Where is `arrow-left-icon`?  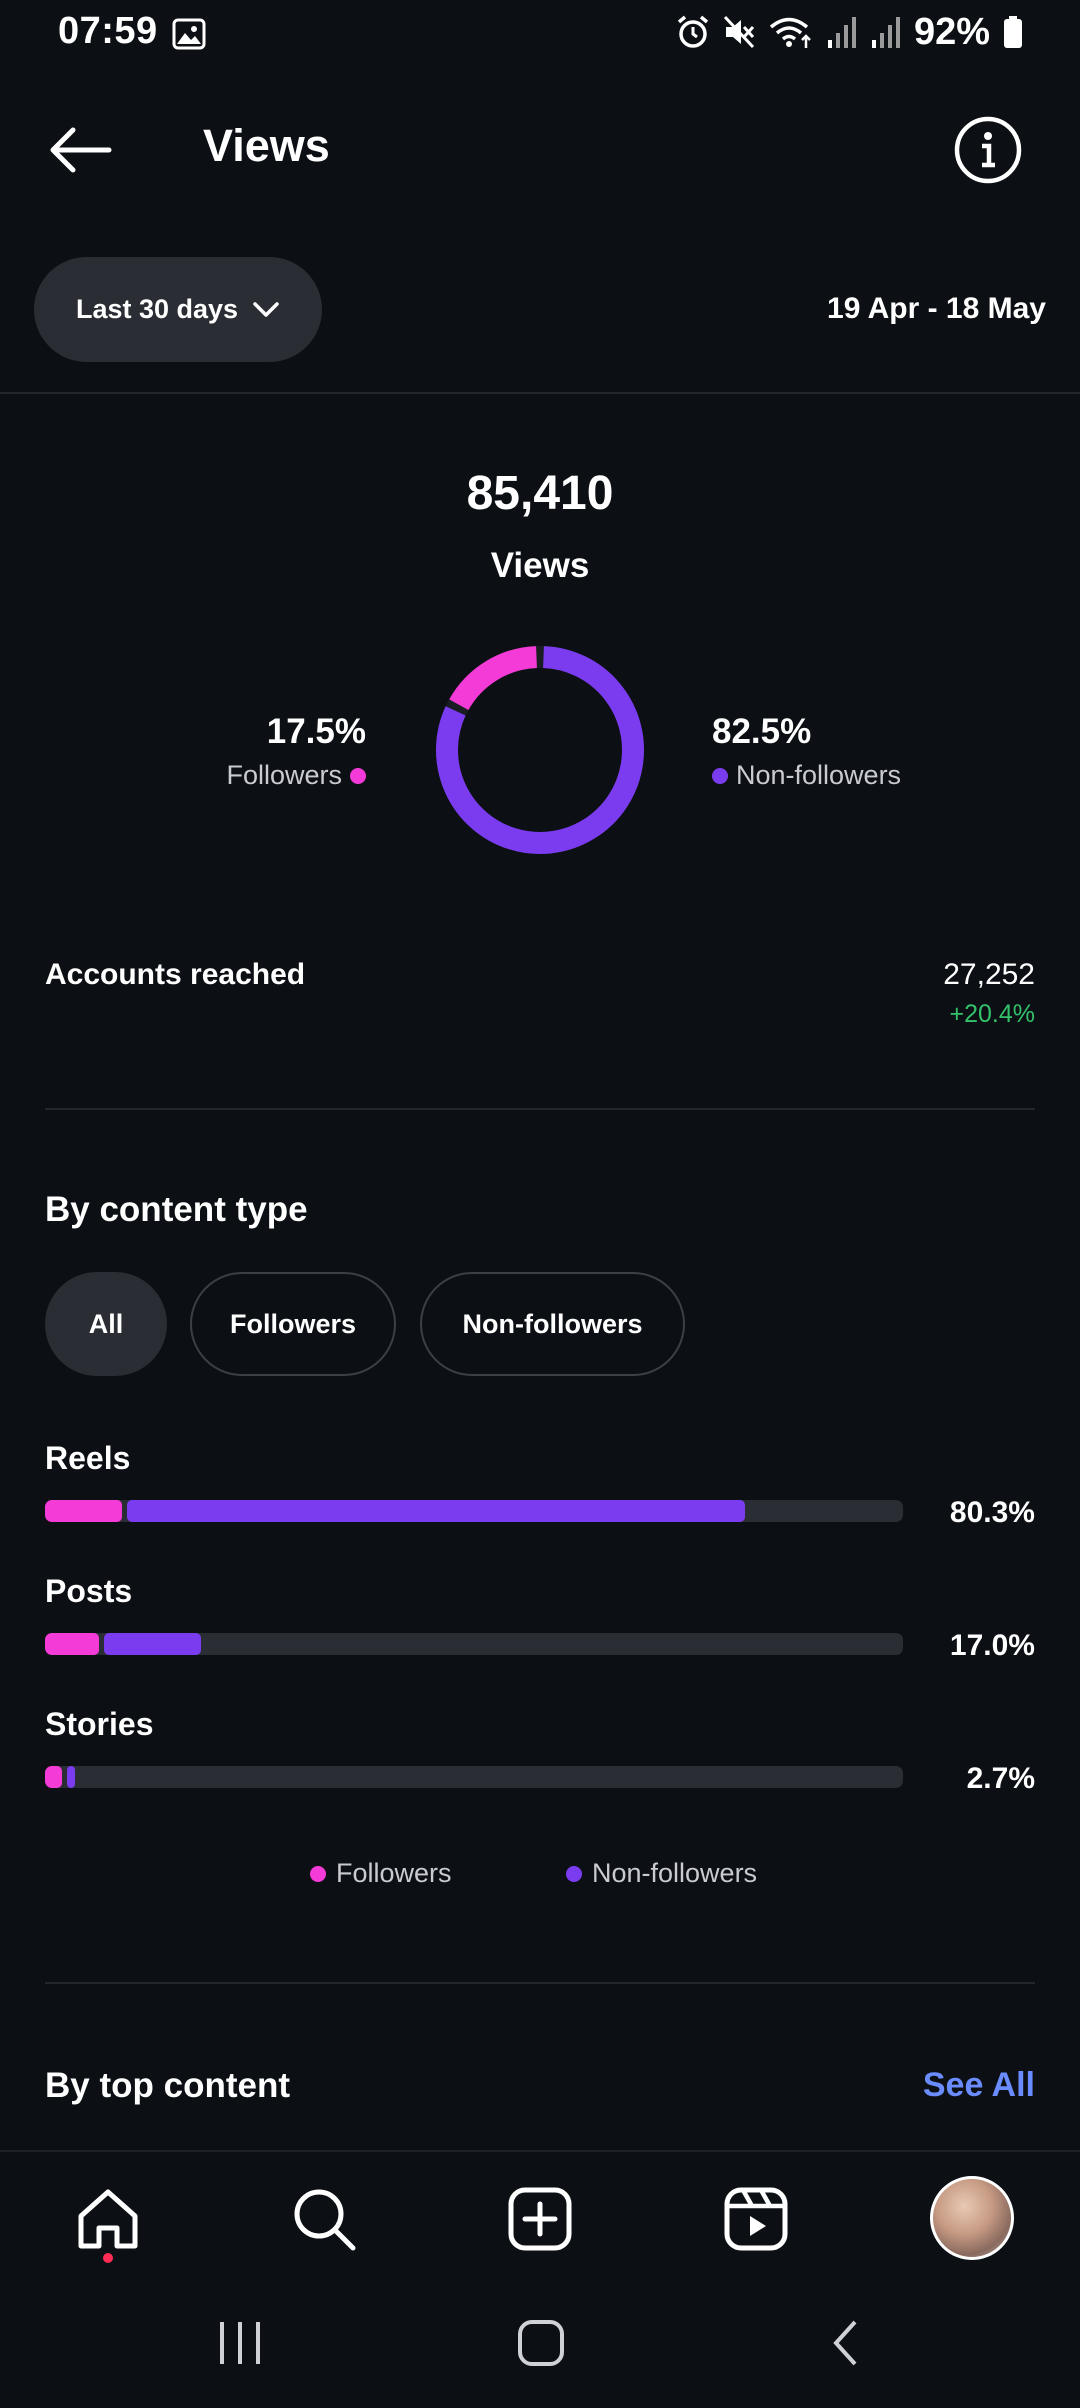 arrow-left-icon is located at coordinates (81, 150).